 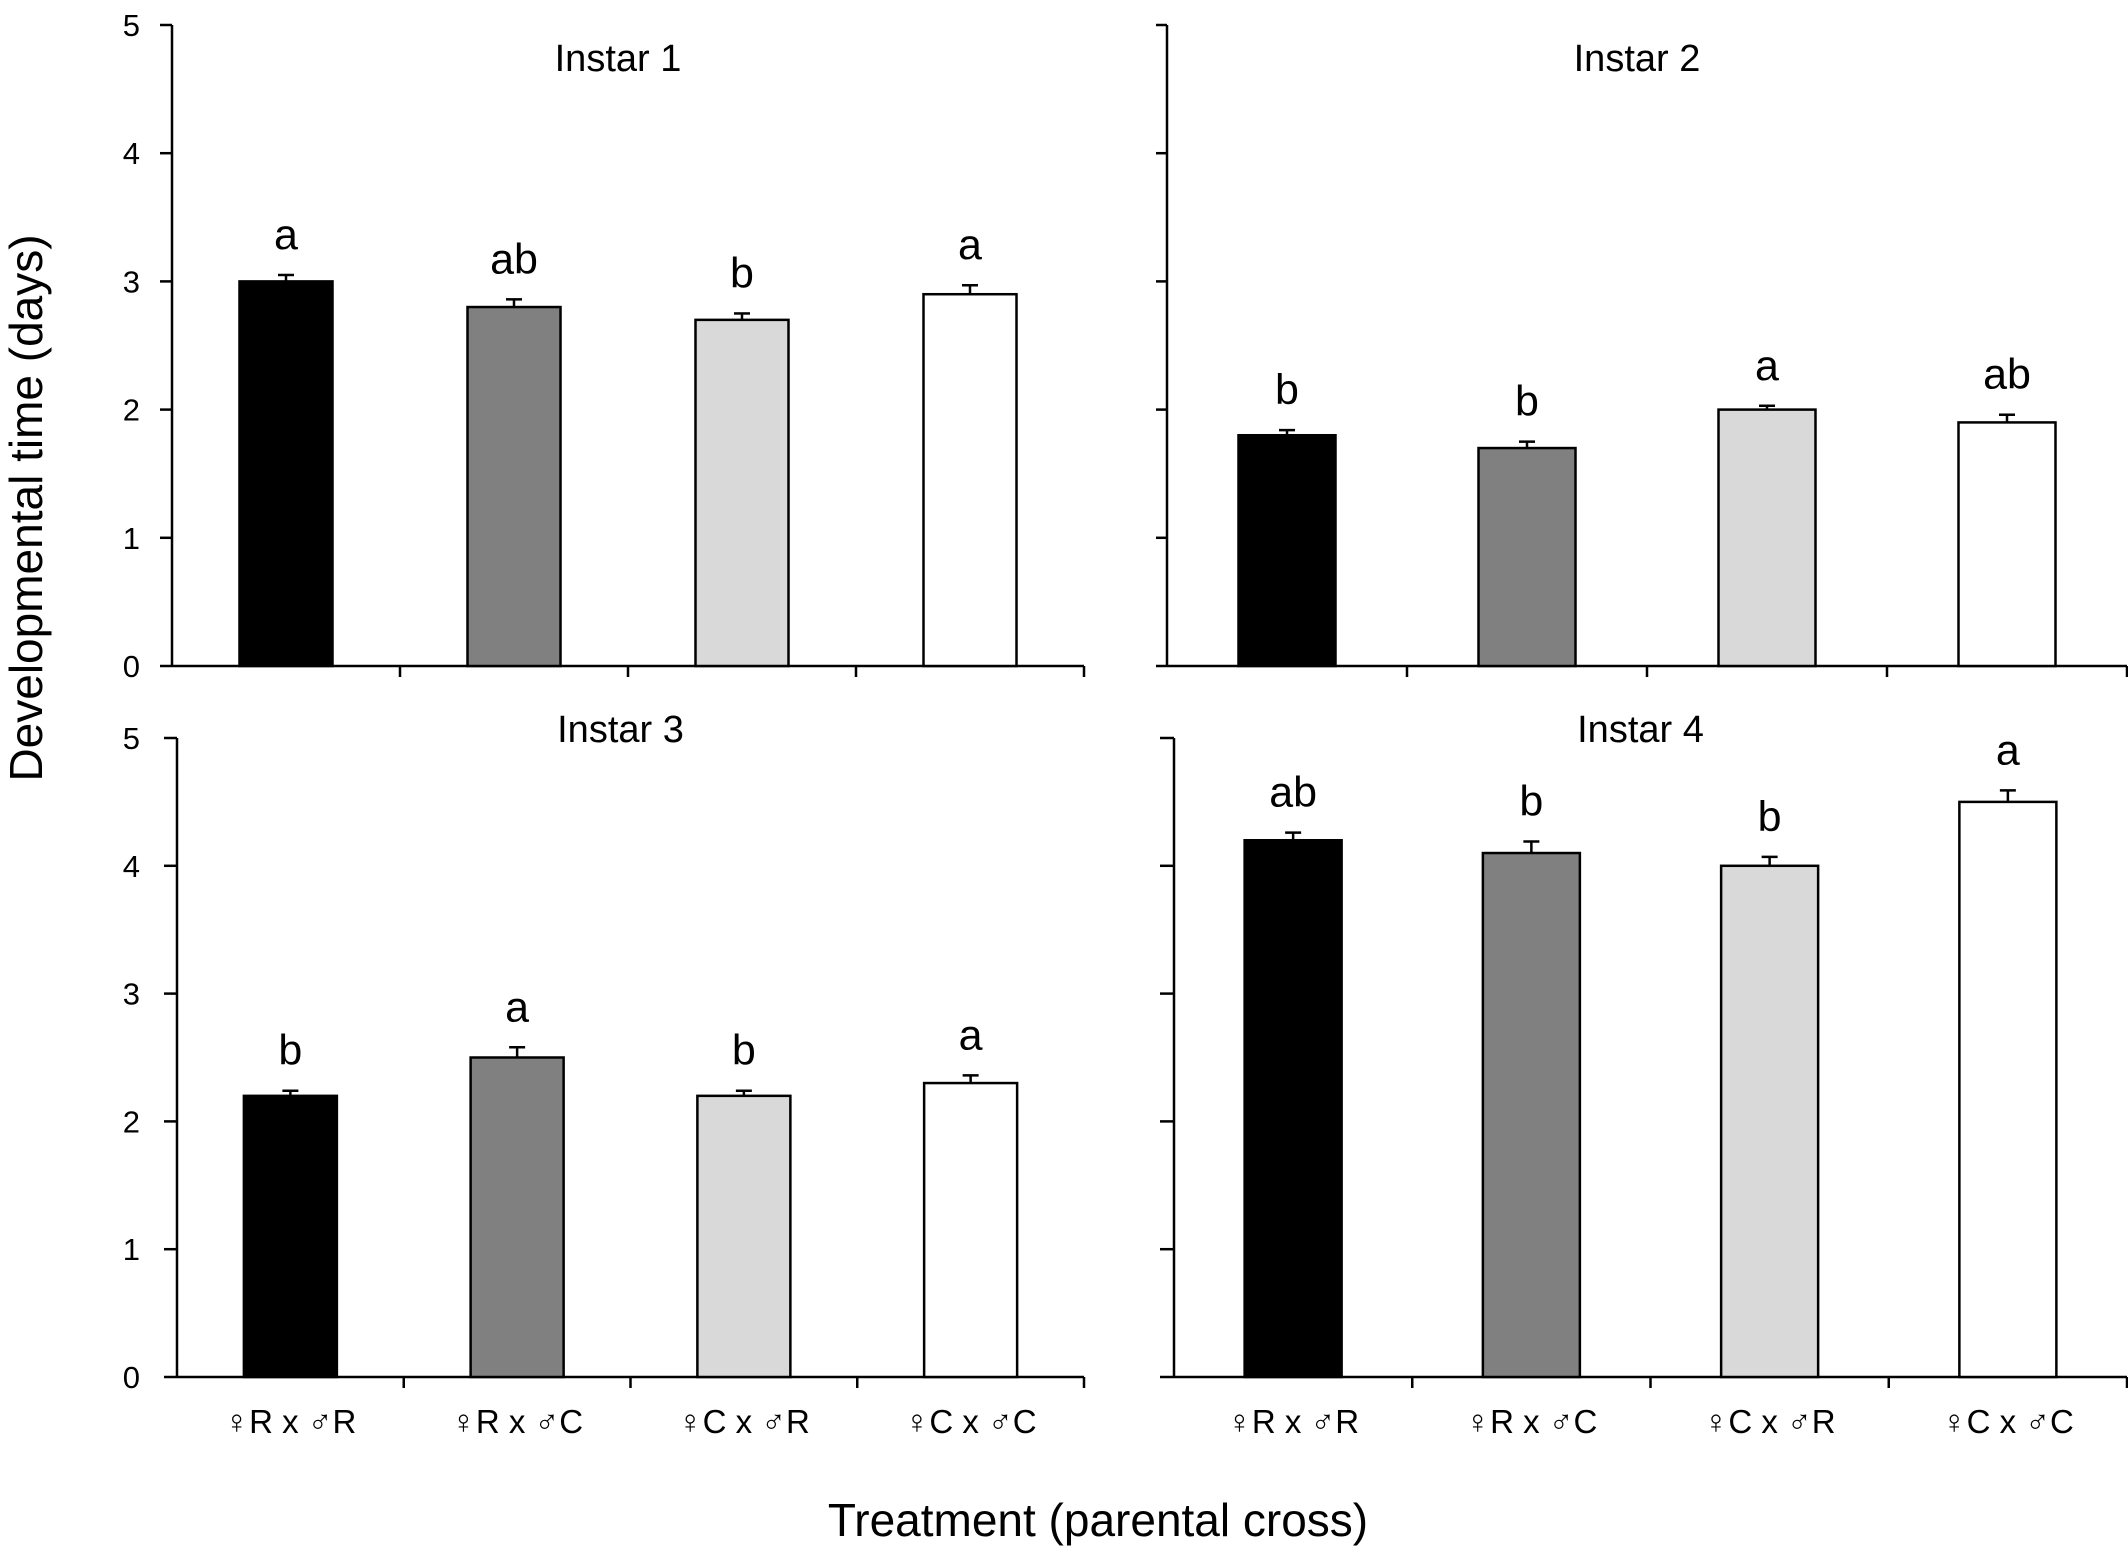 What do you see at coordinates (1640, 730) in the screenshot?
I see `panel-title: Instar 4` at bounding box center [1640, 730].